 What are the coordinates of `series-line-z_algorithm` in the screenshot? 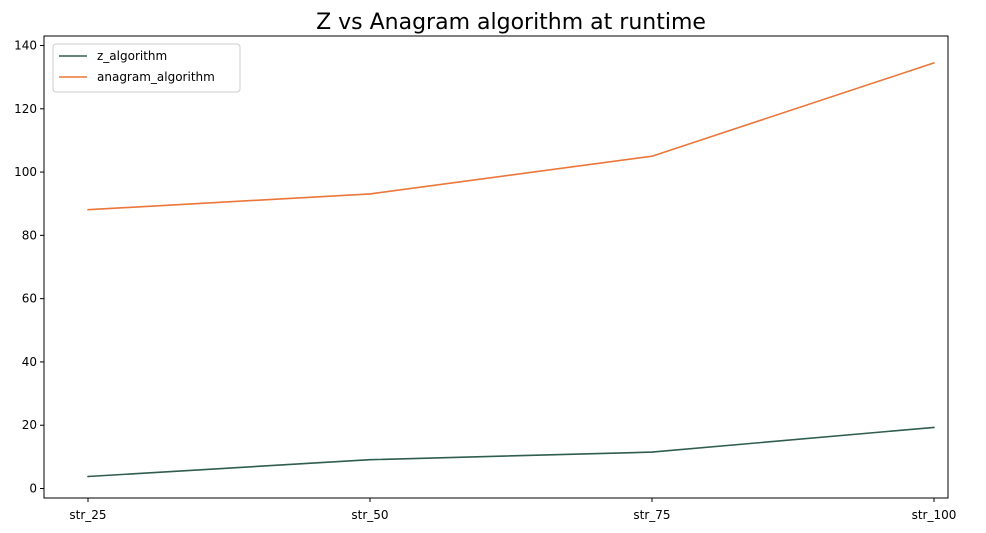 It's located at (511, 452).